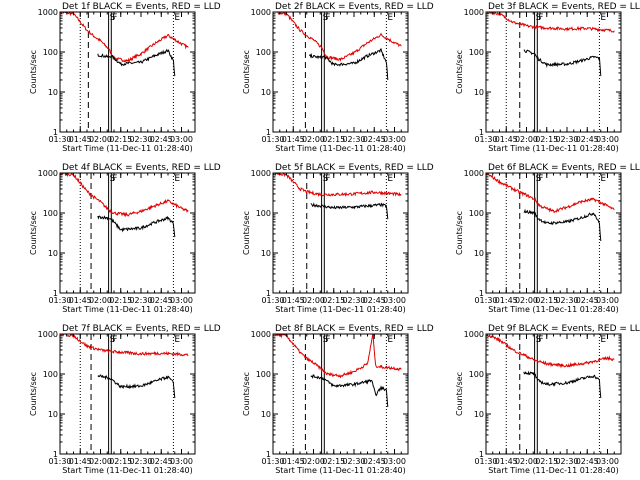  Describe the element at coordinates (141, 168) in the screenshot. I see `panel-title: Det 4f BLACK = Events, RED = LLD` at that location.